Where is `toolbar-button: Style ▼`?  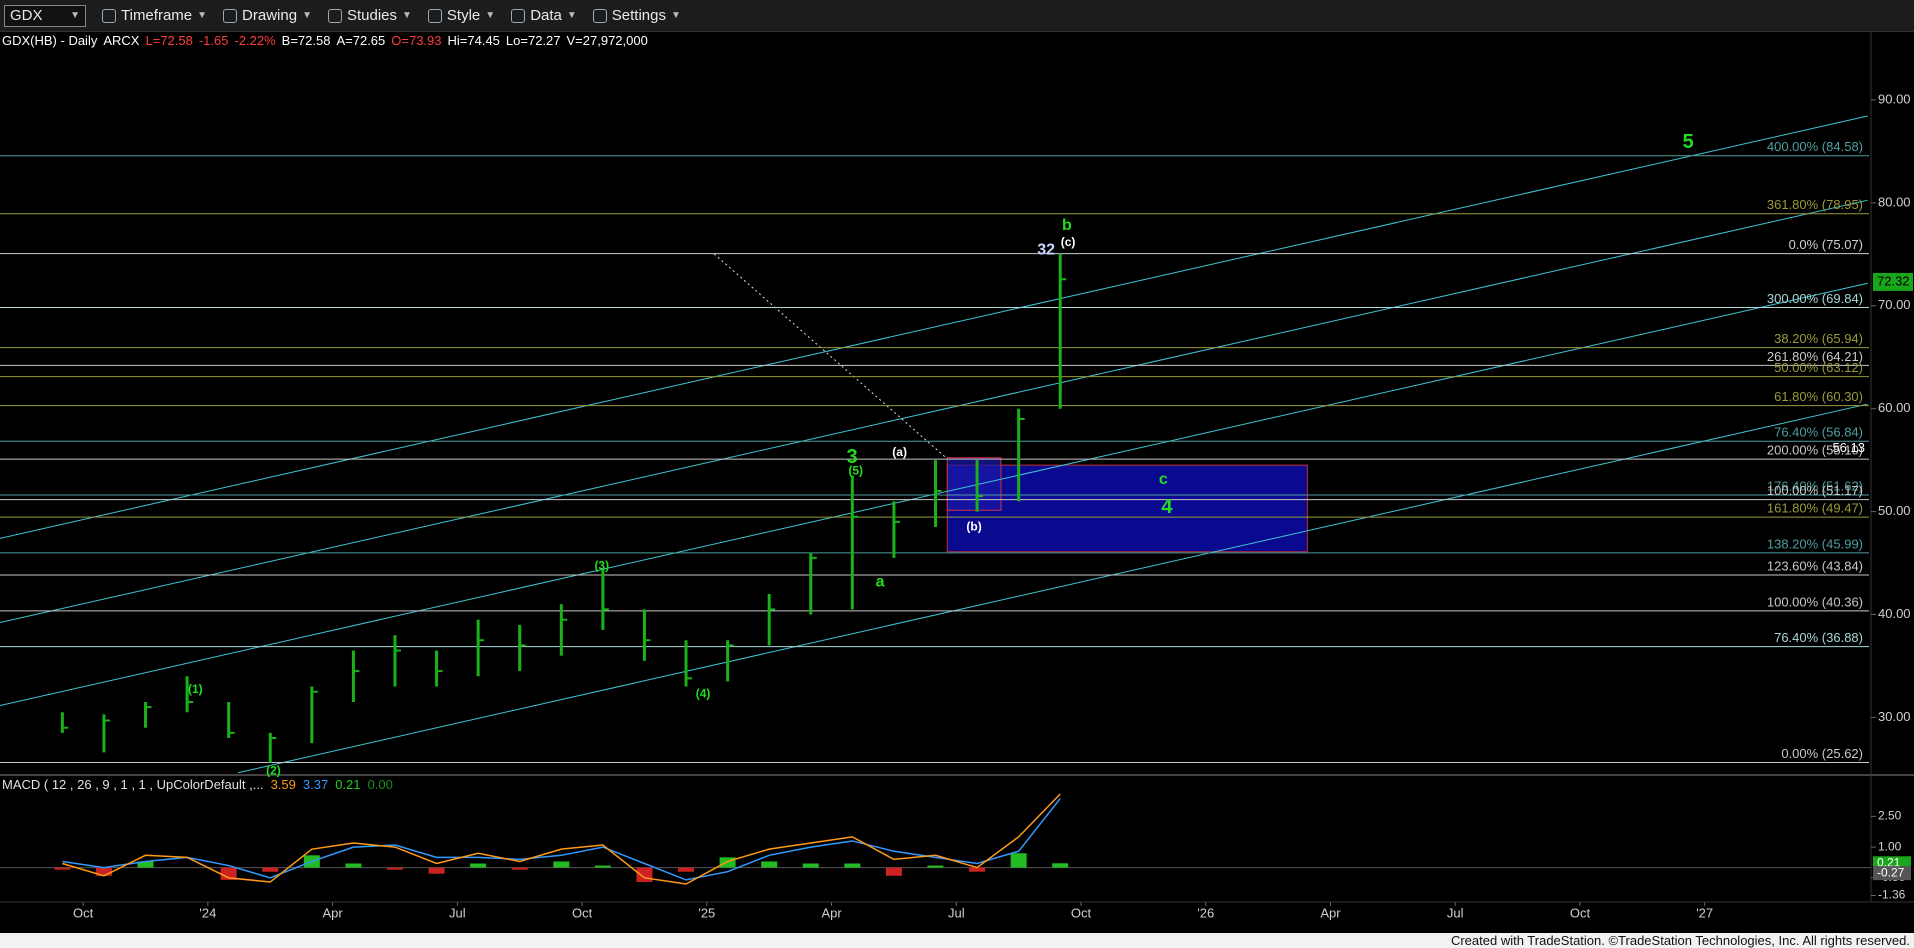 toolbar-button: Style ▼ is located at coordinates (461, 15).